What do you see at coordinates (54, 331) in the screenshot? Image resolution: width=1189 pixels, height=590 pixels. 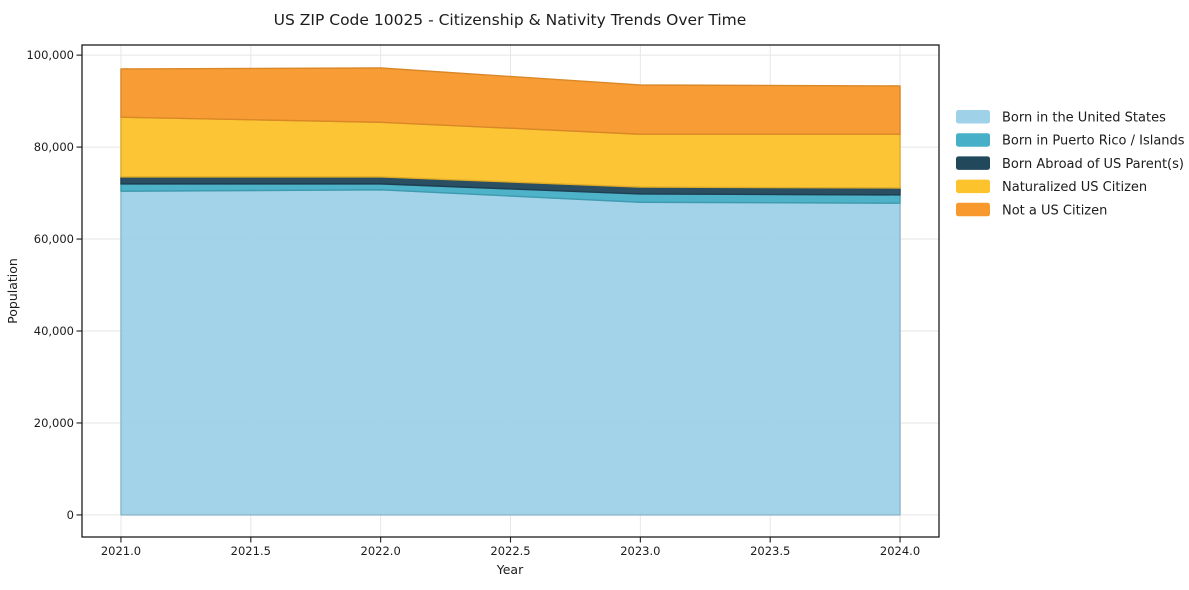 I see `y-tick-label: 40,000` at bounding box center [54, 331].